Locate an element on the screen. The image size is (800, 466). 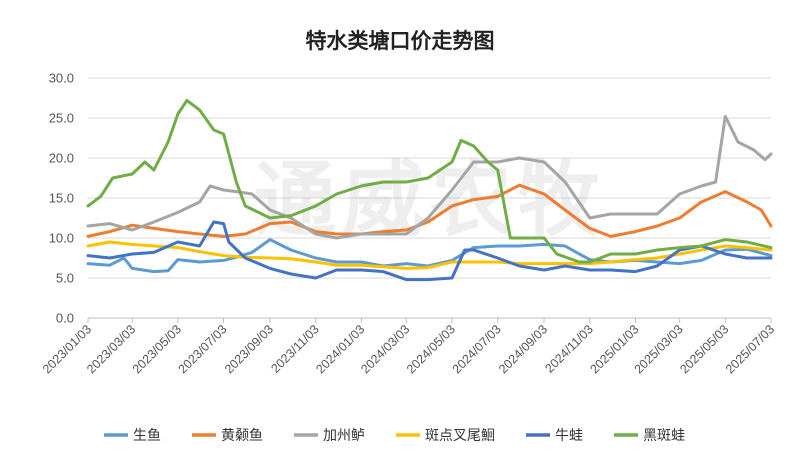
y-axis: 0.0 5.0 10.0 15.0 20.0 25.0 30.0 is located at coordinates (61, 198).